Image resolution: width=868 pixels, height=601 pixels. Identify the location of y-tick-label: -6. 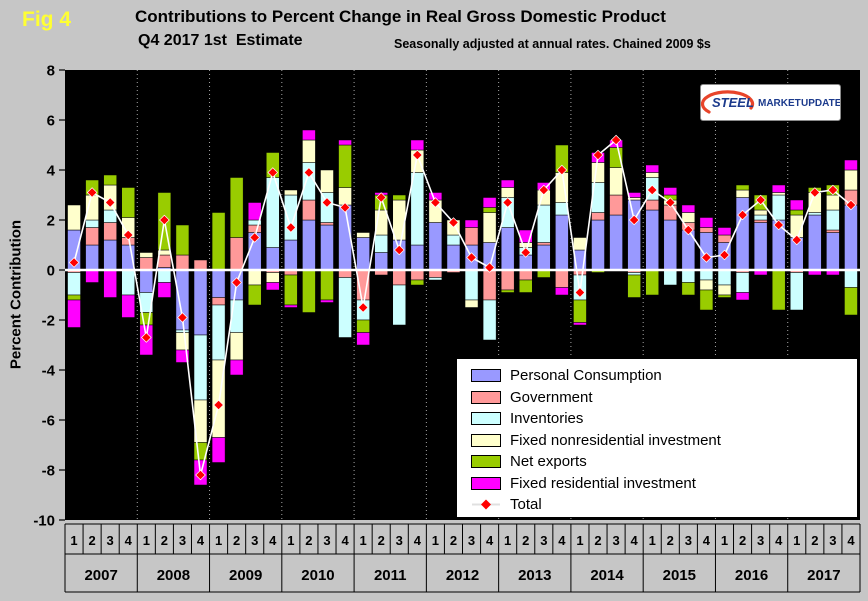
(48, 421).